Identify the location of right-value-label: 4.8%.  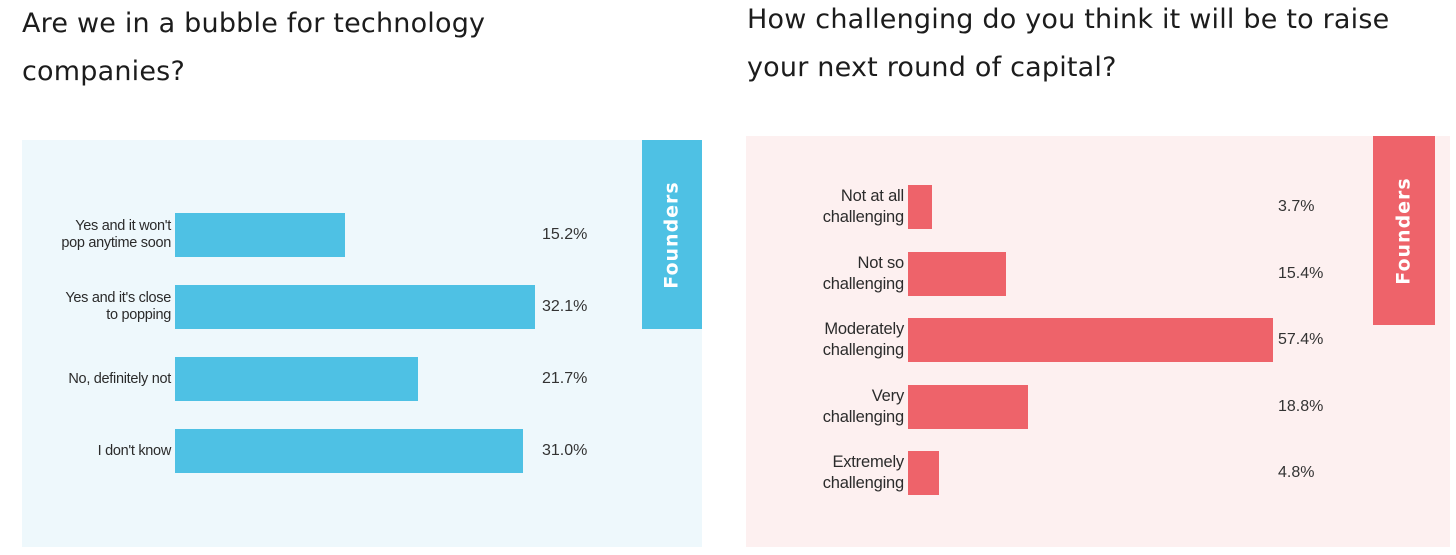
(1296, 472).